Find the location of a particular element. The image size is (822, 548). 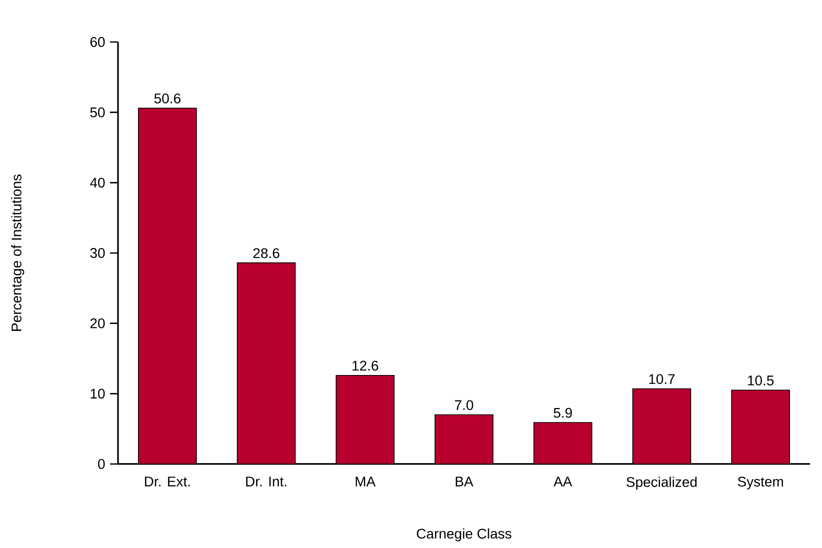

data-label: 28.6 is located at coordinates (266, 253).